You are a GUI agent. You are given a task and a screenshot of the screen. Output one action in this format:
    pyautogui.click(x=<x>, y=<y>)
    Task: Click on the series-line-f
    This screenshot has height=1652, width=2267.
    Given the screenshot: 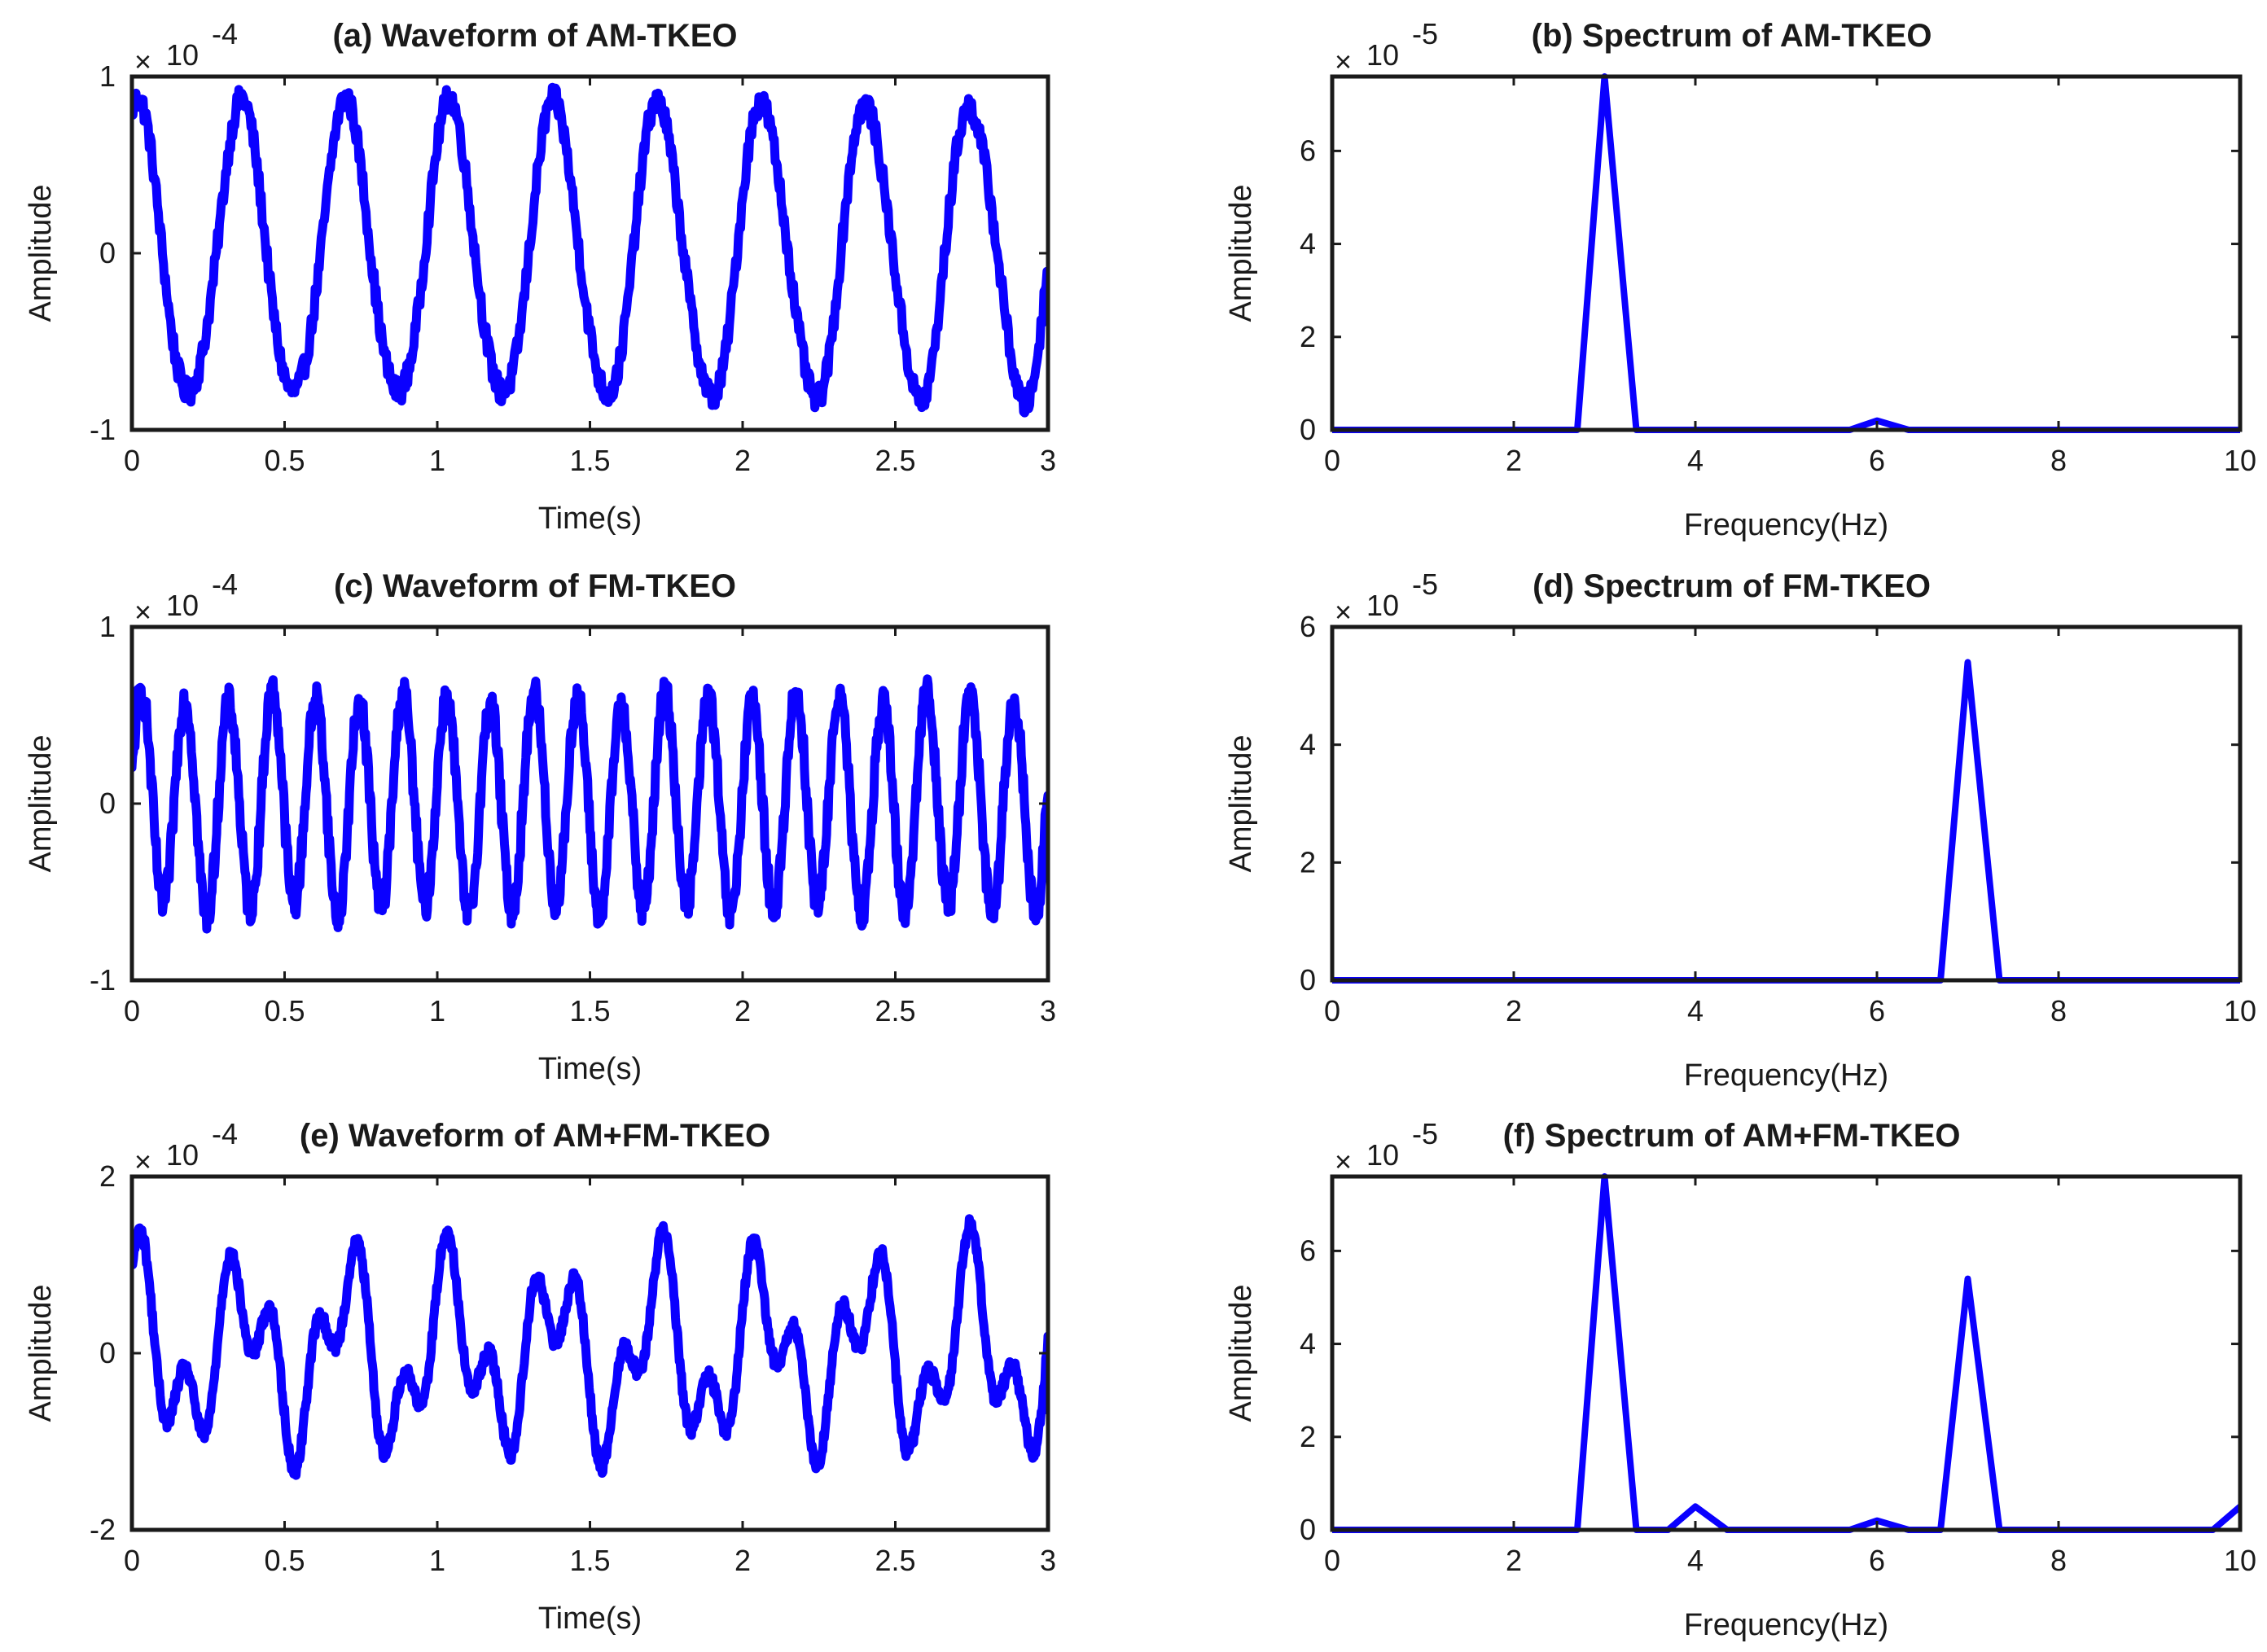 What is the action you would take?
    pyautogui.click(x=1786, y=1353)
    